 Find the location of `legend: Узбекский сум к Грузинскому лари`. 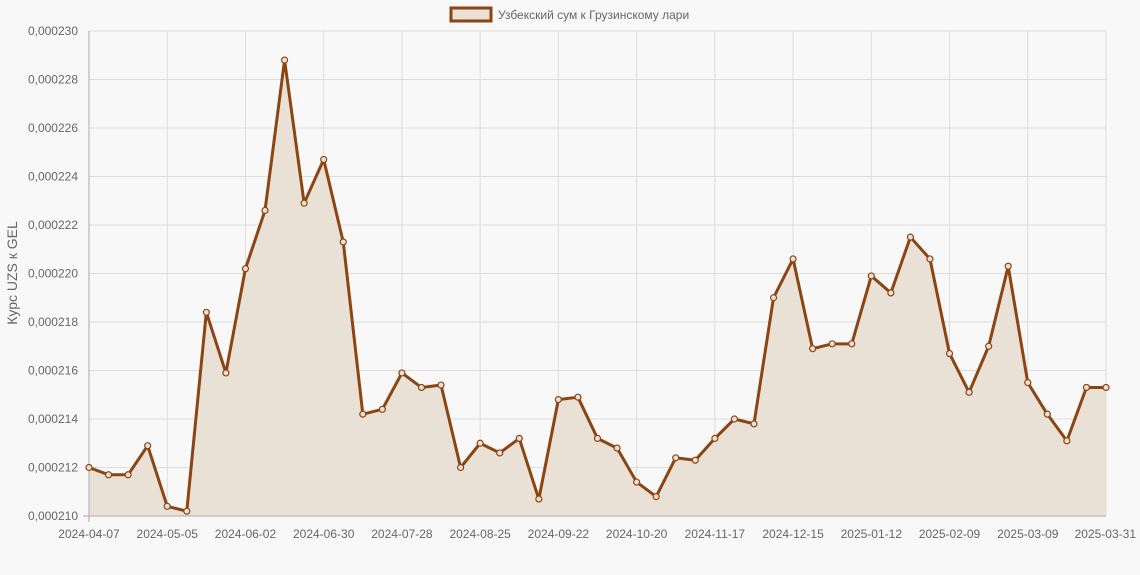

legend: Узбекский сум к Грузинскому лари is located at coordinates (569, 14).